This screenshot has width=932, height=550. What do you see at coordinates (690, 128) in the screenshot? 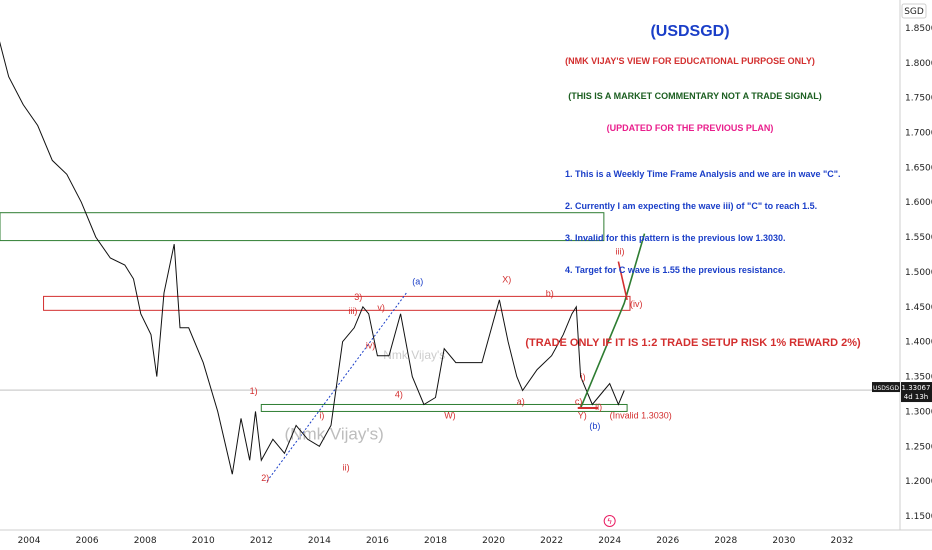
I see `commentary-line: (UPDATED FOR THE PREVIOUS PLAN)` at bounding box center [690, 128].